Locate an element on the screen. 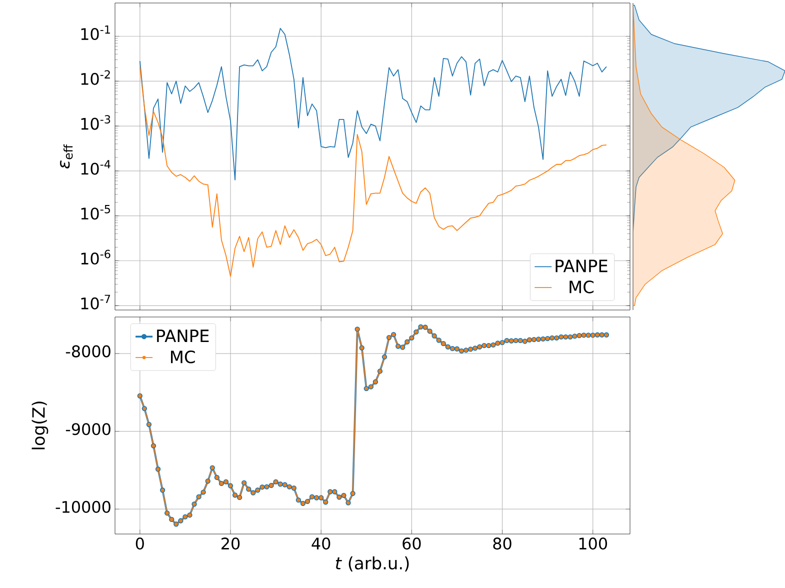 This screenshot has height=588, width=785. y-tick-label: 10$^{-4}$ is located at coordinates (95, 167).